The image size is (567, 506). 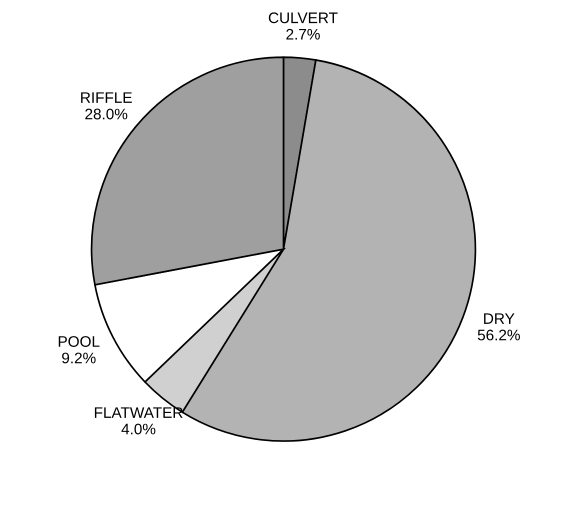 What do you see at coordinates (303, 18) in the screenshot?
I see `slice-label: CULVERT` at bounding box center [303, 18].